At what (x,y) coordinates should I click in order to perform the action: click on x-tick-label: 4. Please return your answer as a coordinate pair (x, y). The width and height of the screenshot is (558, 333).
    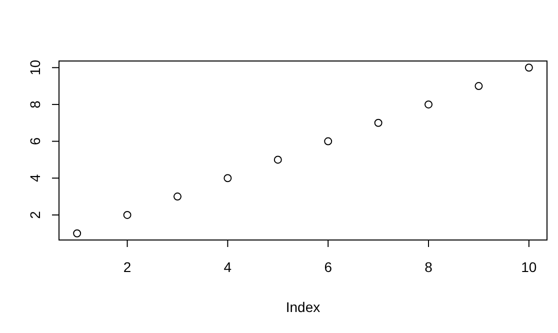
    Looking at the image, I should click on (228, 267).